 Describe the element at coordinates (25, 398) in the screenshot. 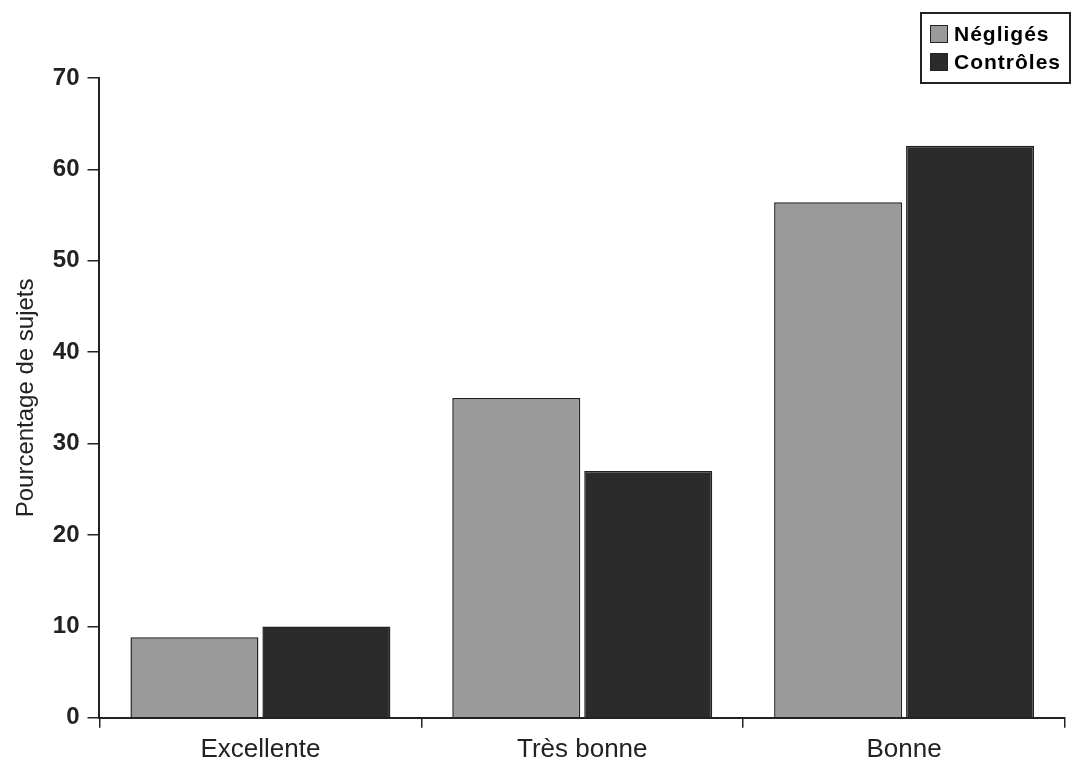

I see `y-axis-title: Pourcentage de sujets` at that location.